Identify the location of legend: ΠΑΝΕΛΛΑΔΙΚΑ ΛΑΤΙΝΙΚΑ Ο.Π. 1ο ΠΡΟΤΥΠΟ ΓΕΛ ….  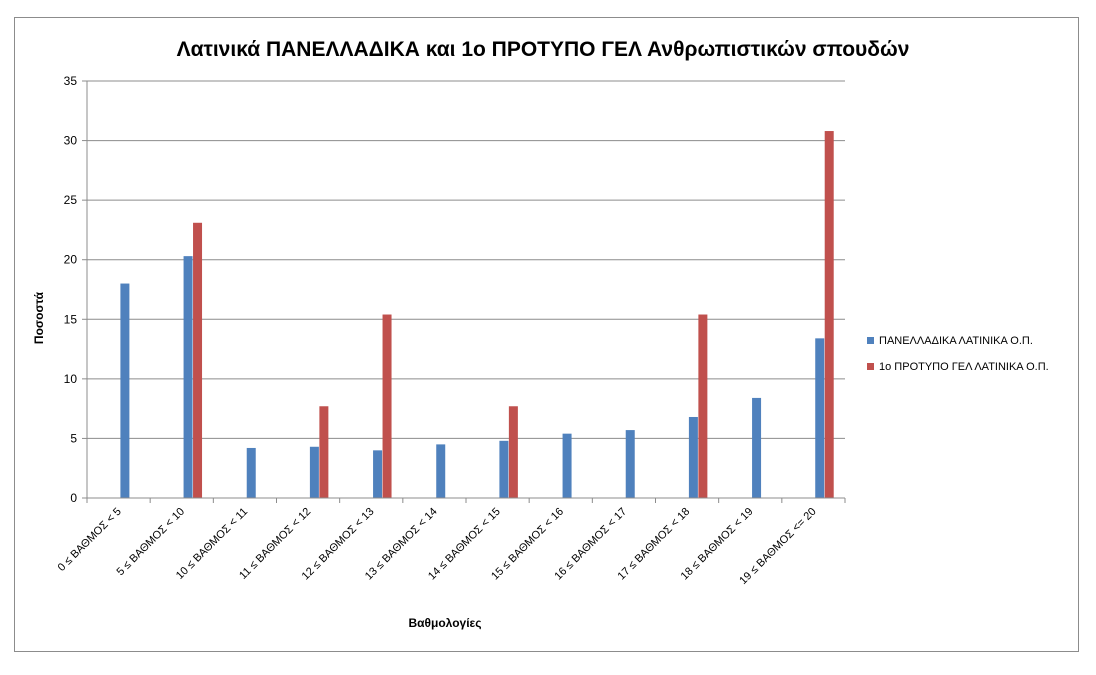
(958, 354).